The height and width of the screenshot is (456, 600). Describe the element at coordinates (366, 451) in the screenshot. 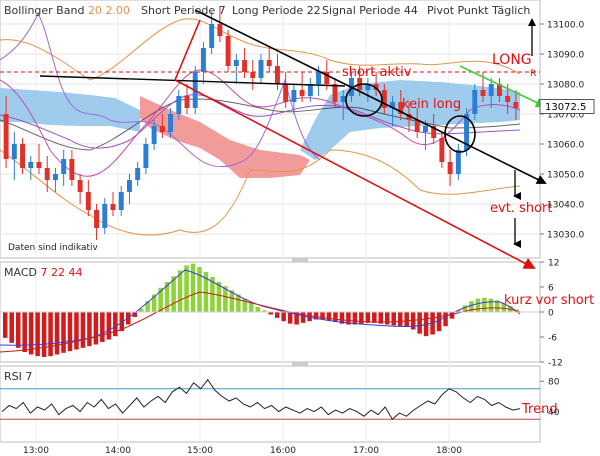

I see `time-tick-label: 17:00` at that location.